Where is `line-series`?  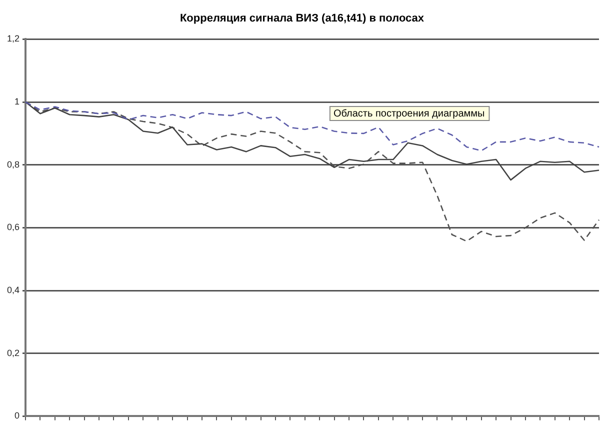 line-series is located at coordinates (312, 126).